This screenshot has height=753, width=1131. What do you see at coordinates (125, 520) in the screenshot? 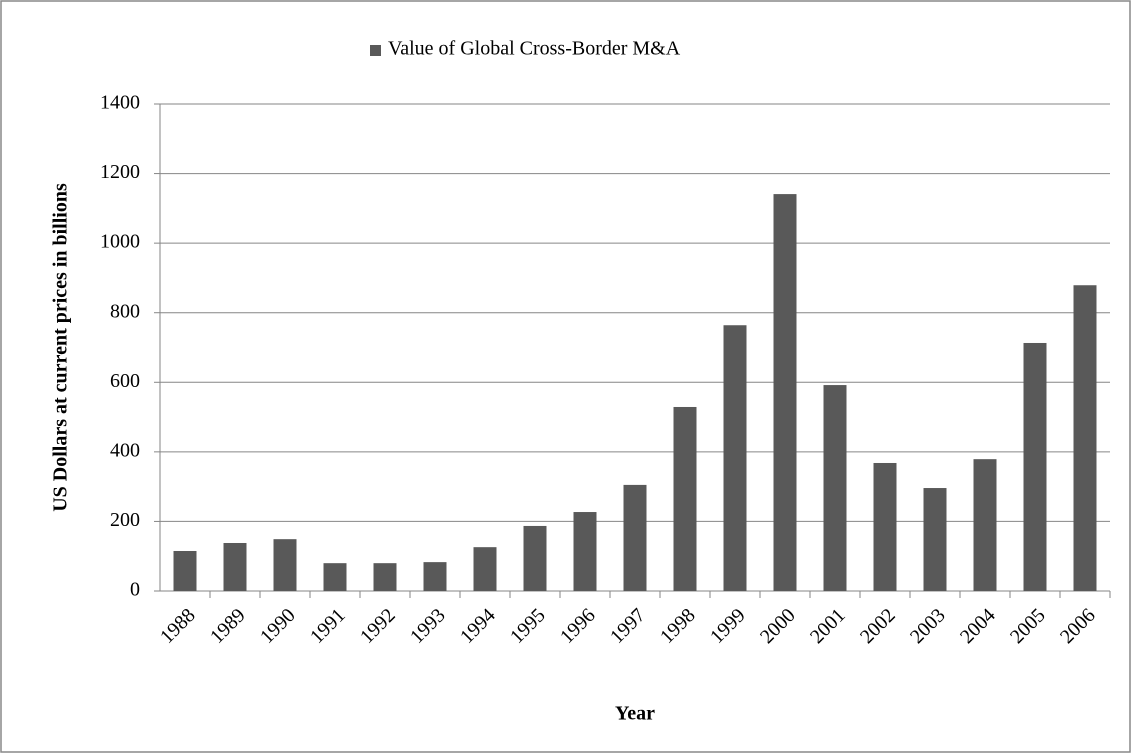
I see `y-tick-label: 200` at bounding box center [125, 520].